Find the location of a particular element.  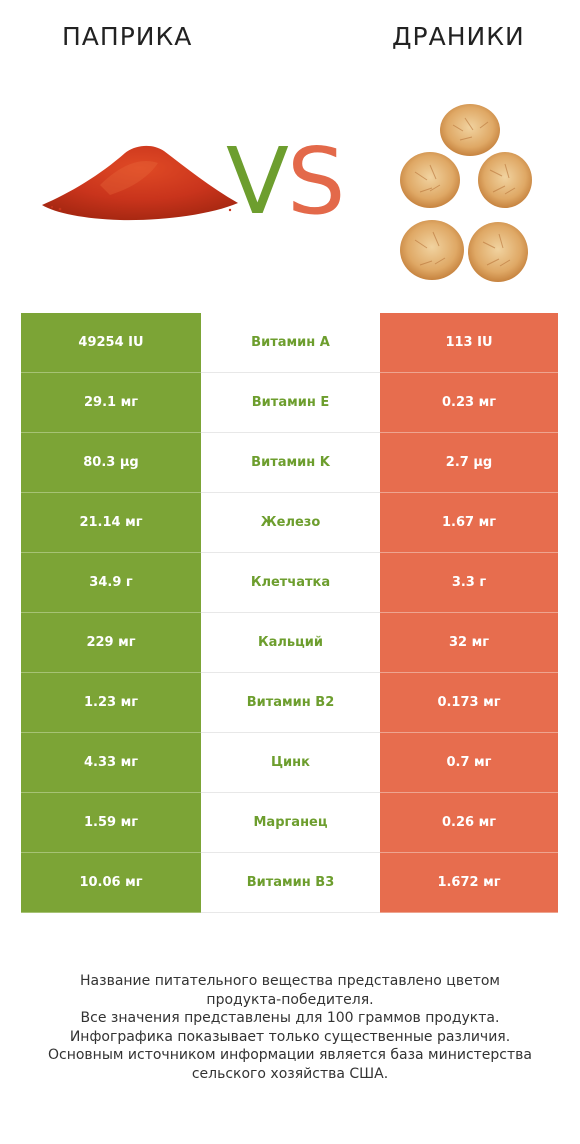

vs-label: VS is located at coordinates (285, 182).